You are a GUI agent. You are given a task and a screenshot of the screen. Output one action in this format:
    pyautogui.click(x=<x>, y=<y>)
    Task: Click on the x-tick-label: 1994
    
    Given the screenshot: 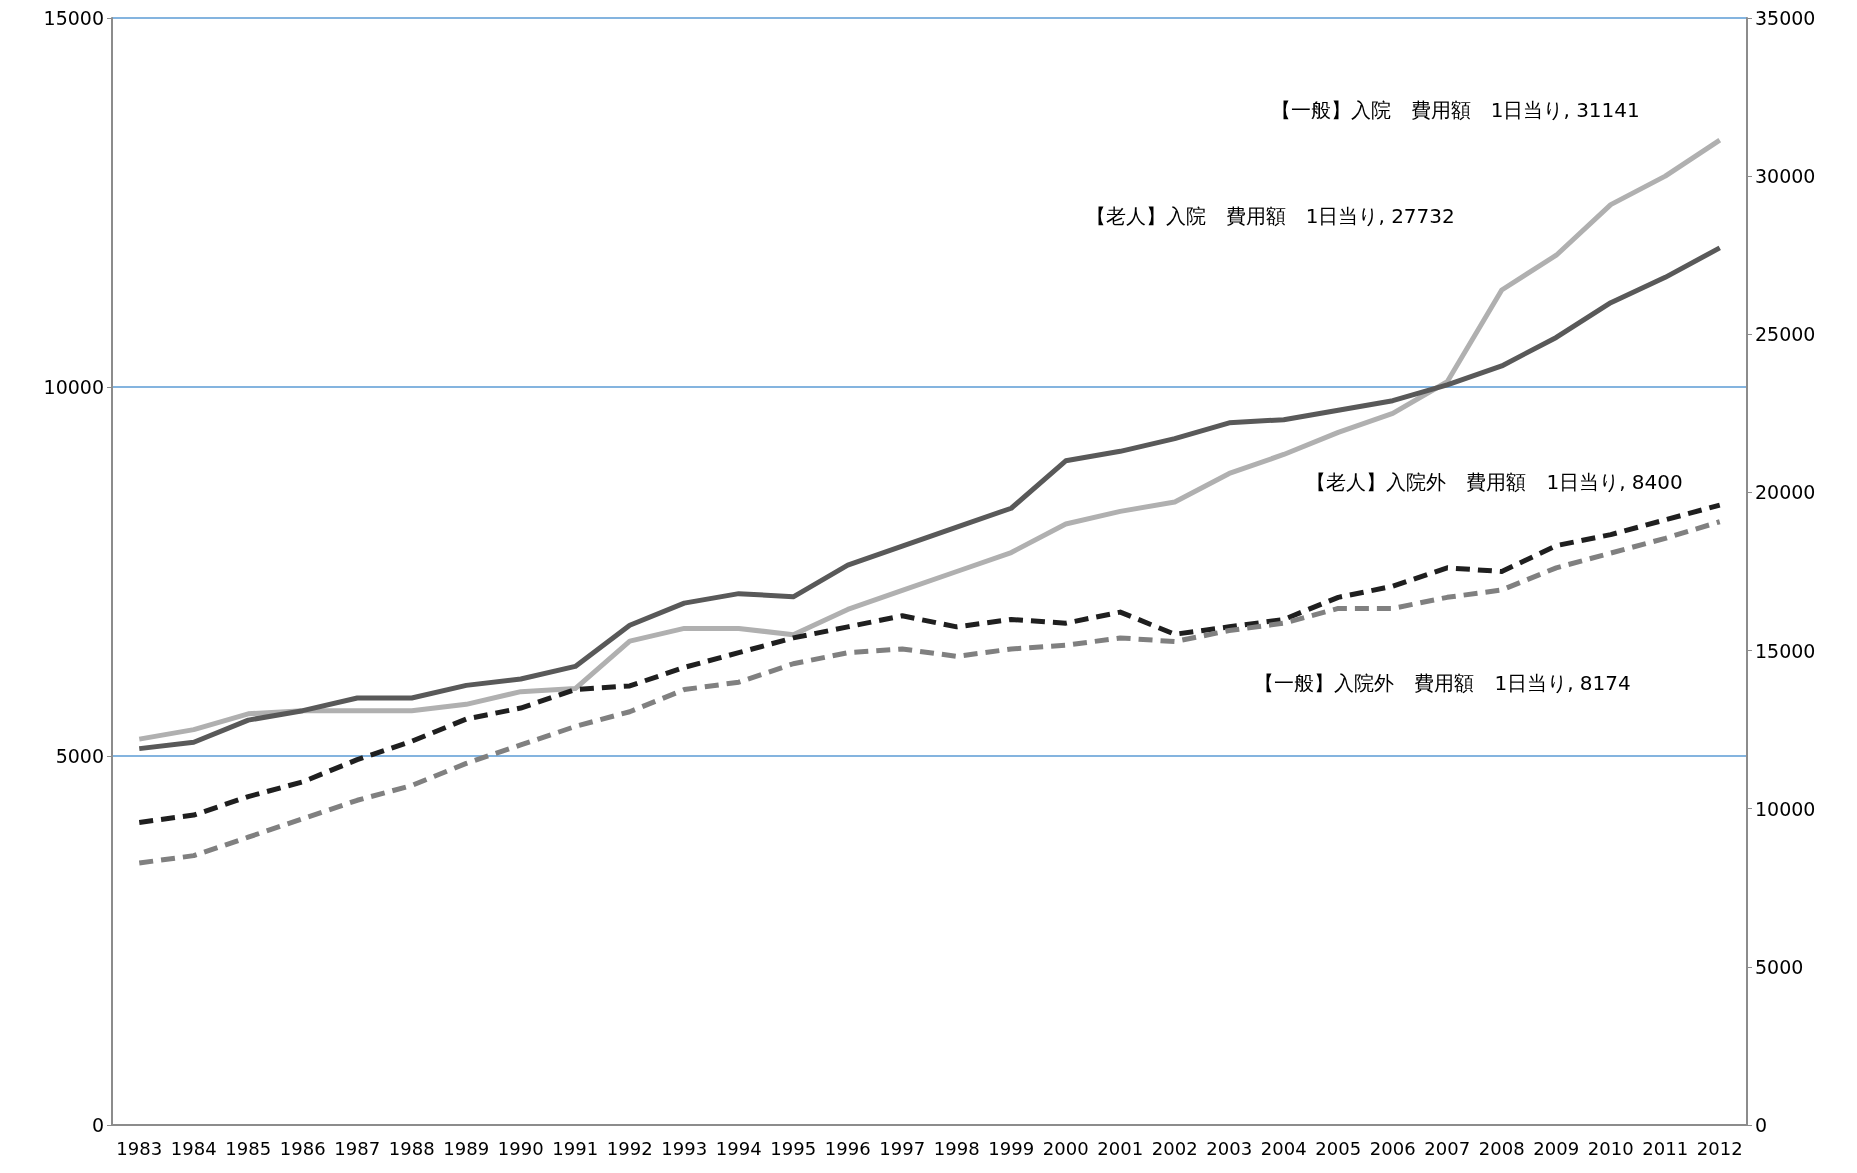 What is the action you would take?
    pyautogui.click(x=738, y=1148)
    